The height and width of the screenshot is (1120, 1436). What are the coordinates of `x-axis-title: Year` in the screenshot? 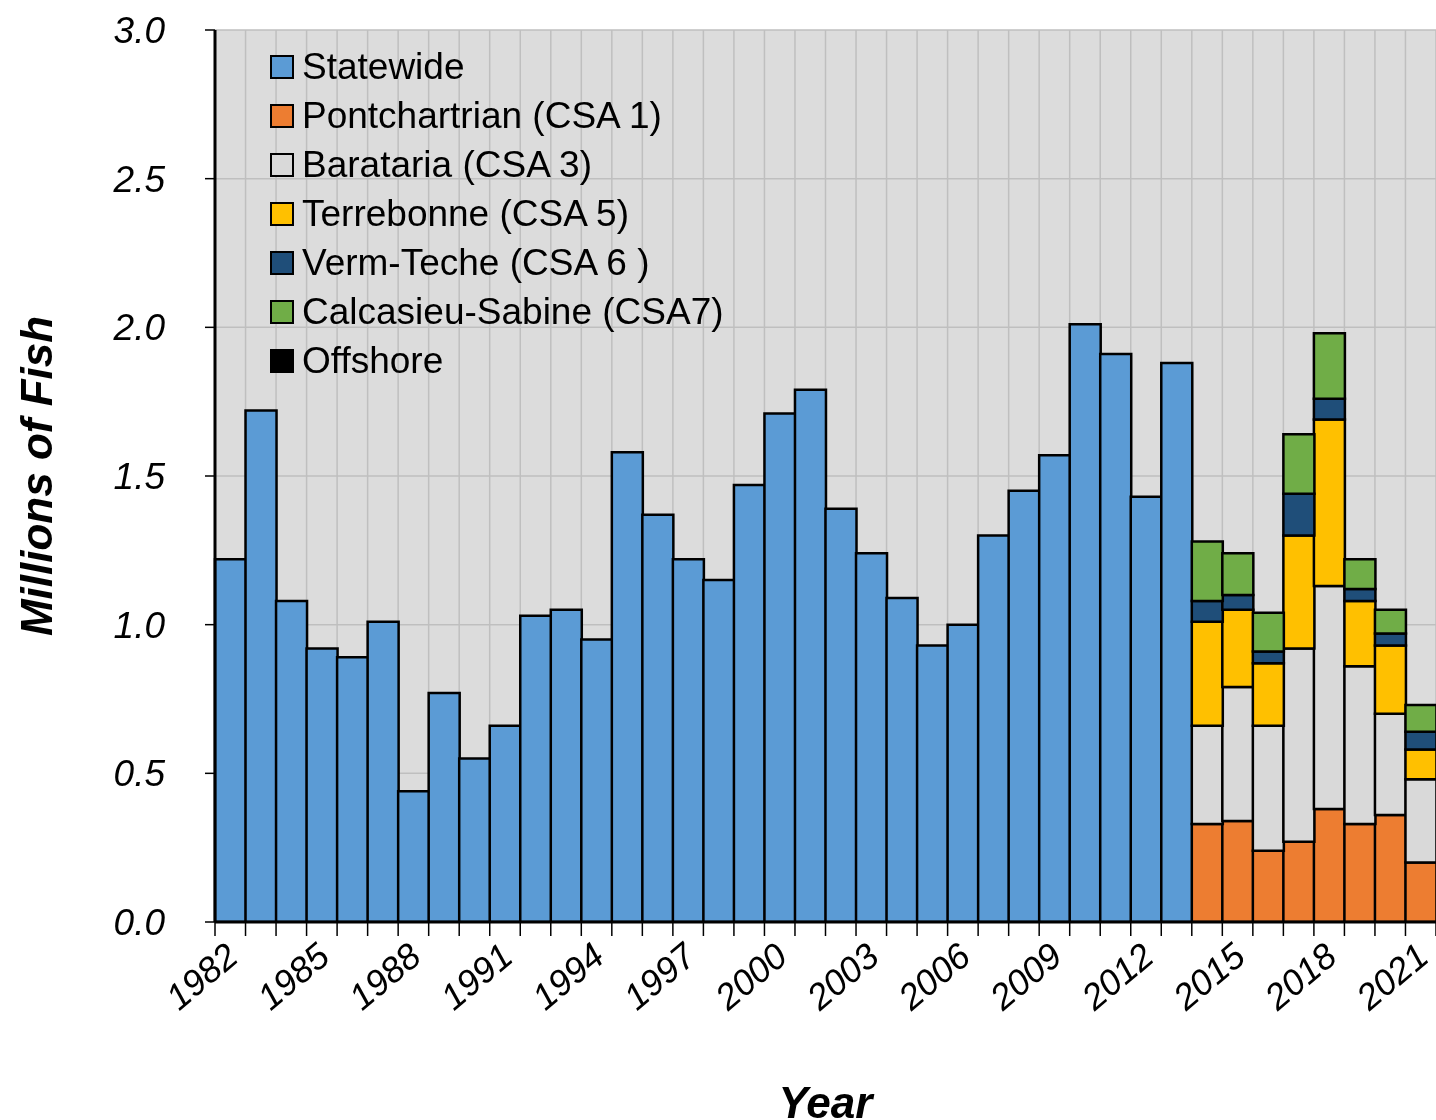 It's located at (827, 1099).